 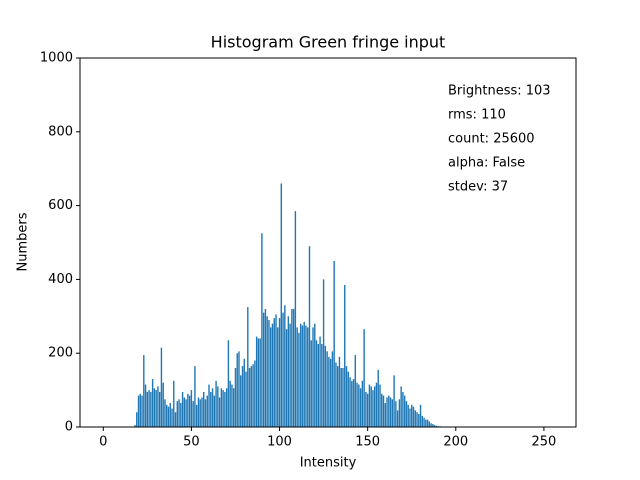 I want to click on annotation: alpha: False, so click(x=486, y=163).